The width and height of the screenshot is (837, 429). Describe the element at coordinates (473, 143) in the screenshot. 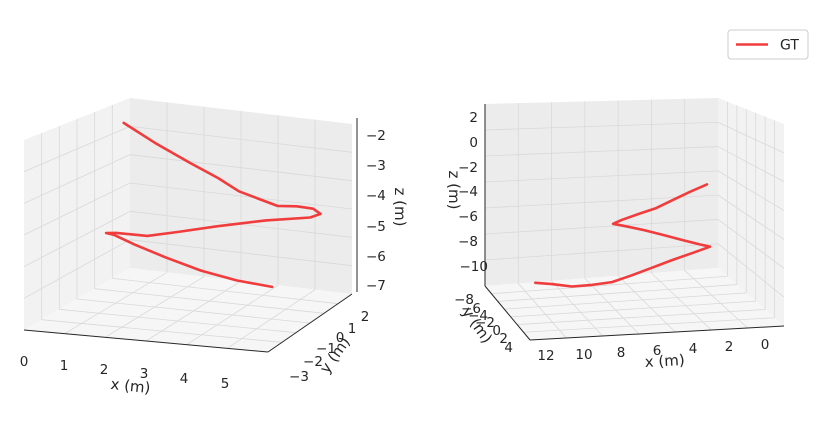

I see `right-z-tick-label: 0` at that location.